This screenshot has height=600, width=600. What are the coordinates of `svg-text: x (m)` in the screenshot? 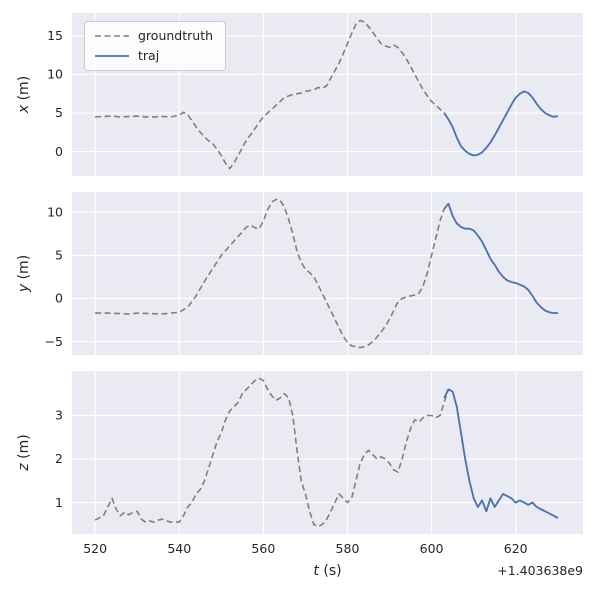 It's located at (24, 95).